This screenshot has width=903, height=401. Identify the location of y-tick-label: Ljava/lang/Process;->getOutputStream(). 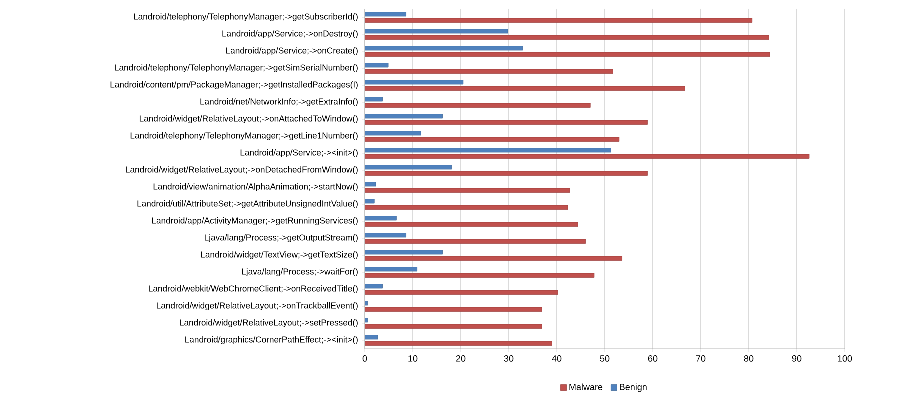
(281, 238).